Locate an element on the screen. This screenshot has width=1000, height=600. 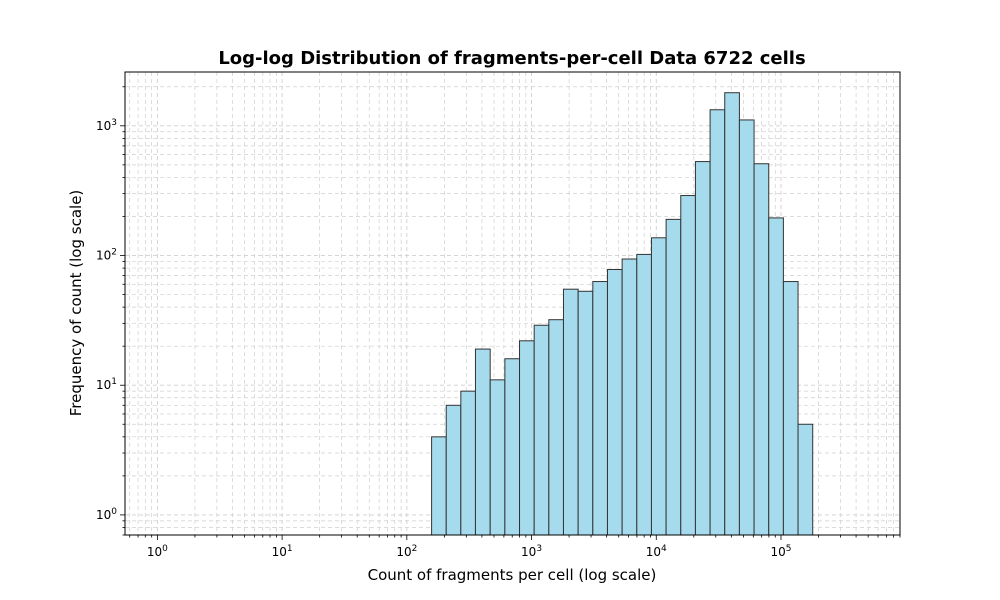
x-axis-label: Count of fragments per cell (log scale) is located at coordinates (512, 575).